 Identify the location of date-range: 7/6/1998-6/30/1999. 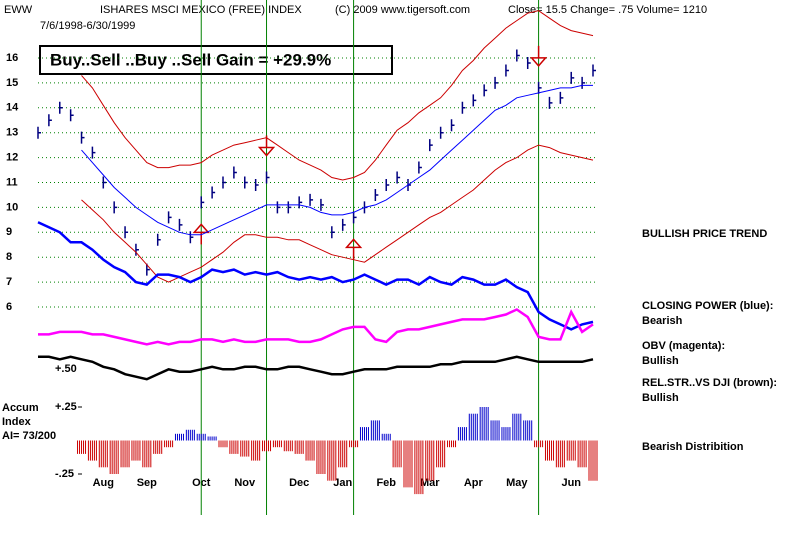
(87, 26).